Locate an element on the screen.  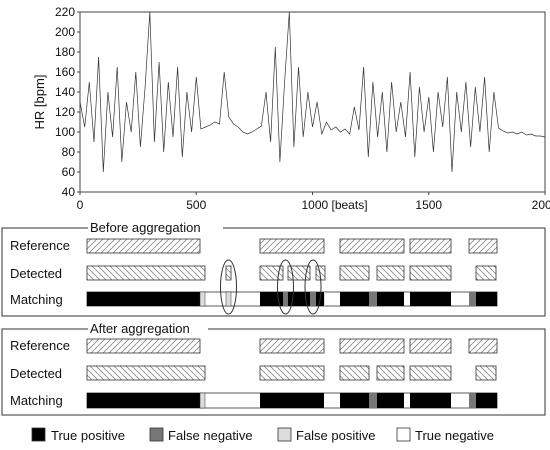
y-axis-ticks: 40 60 80 100 120 140 160 180 200 220 is located at coordinates (67, 102).